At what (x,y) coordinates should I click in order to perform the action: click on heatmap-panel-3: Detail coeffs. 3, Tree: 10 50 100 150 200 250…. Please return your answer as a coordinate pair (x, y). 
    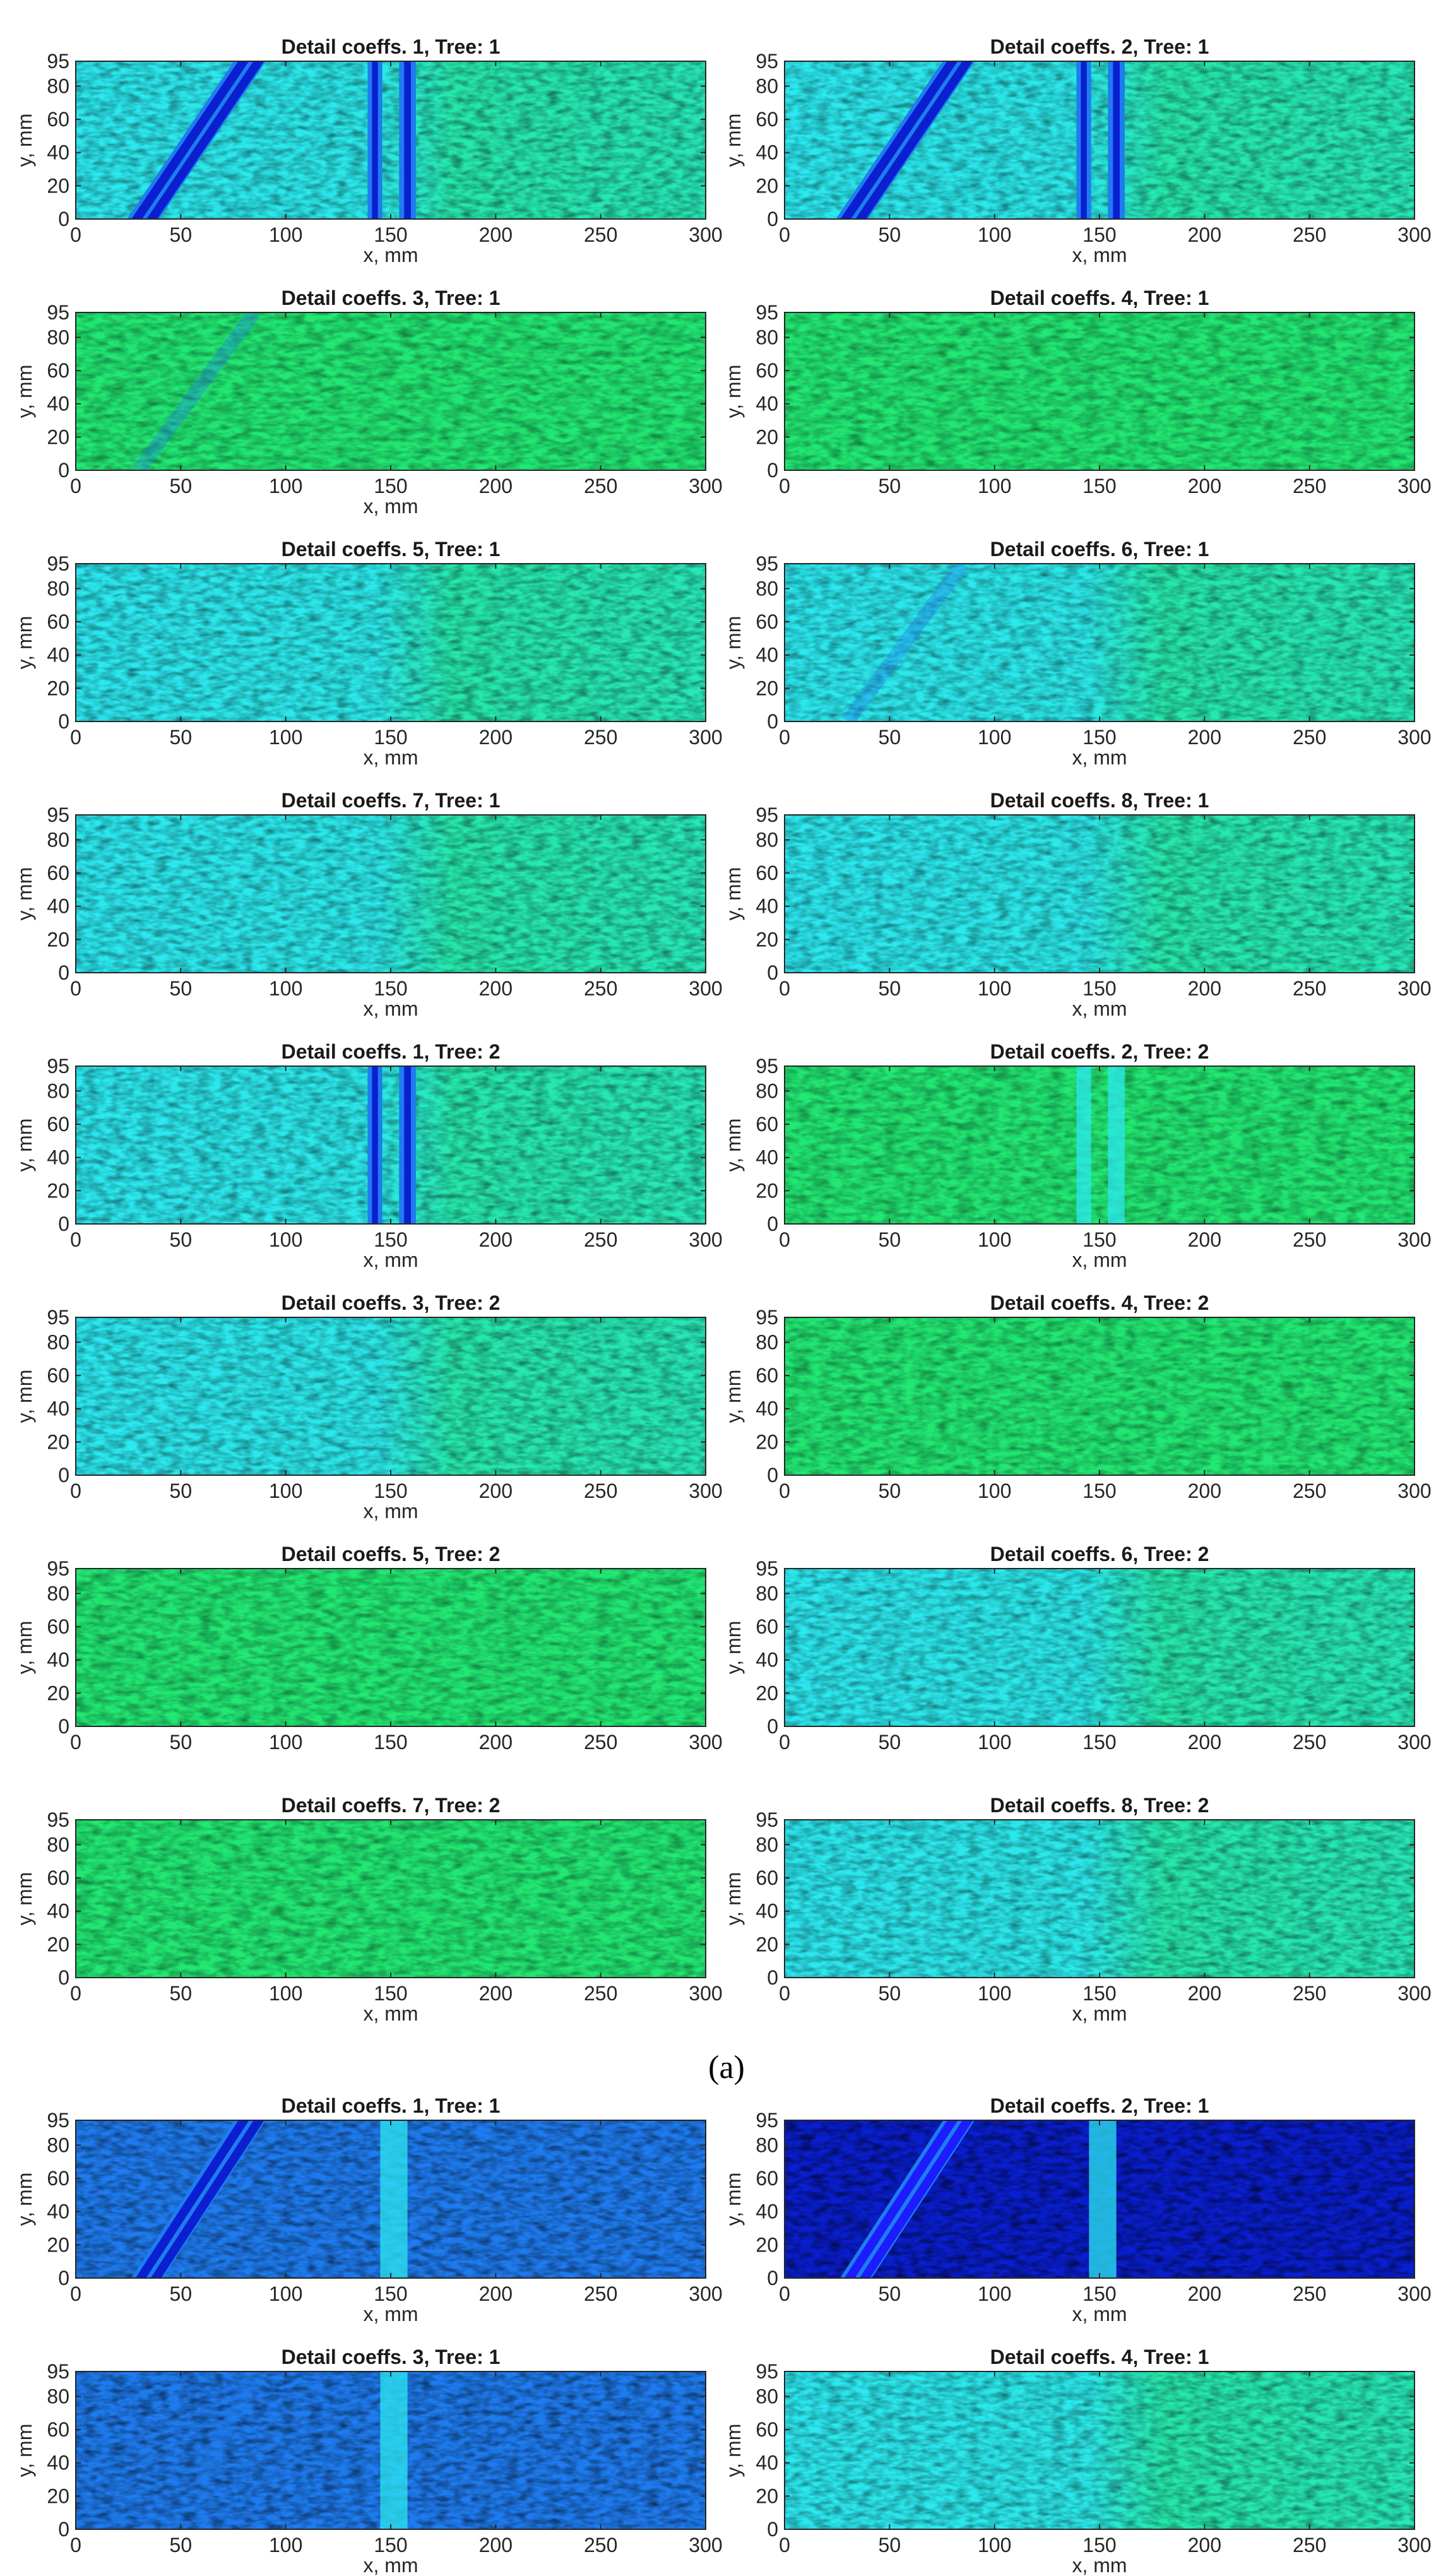
    Looking at the image, I should click on (368, 402).